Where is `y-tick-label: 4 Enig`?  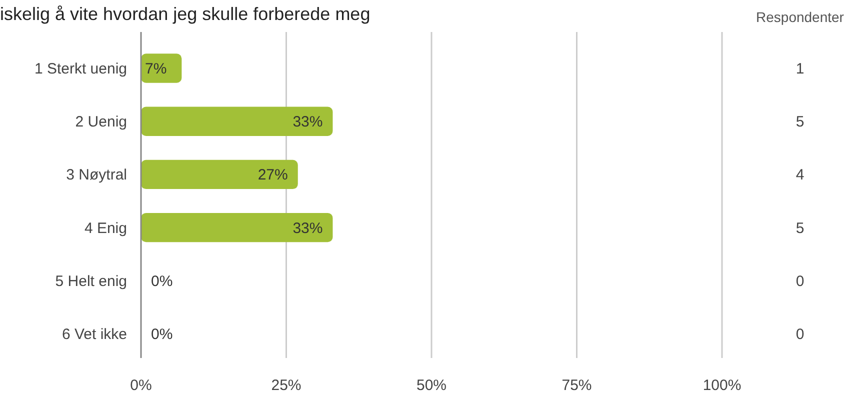
y-tick-label: 4 Enig is located at coordinates (105, 228).